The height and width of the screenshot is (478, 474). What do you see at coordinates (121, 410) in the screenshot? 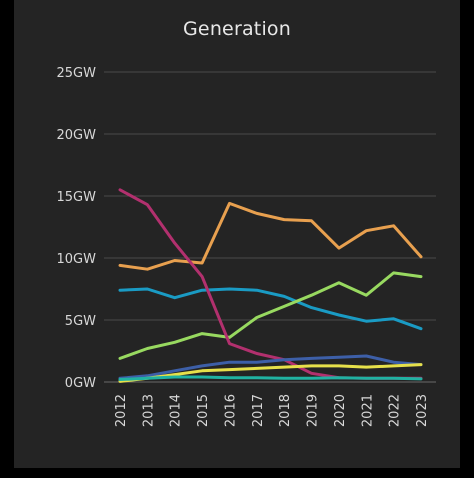
I see `x-tick-label: 2012` at bounding box center [121, 410].